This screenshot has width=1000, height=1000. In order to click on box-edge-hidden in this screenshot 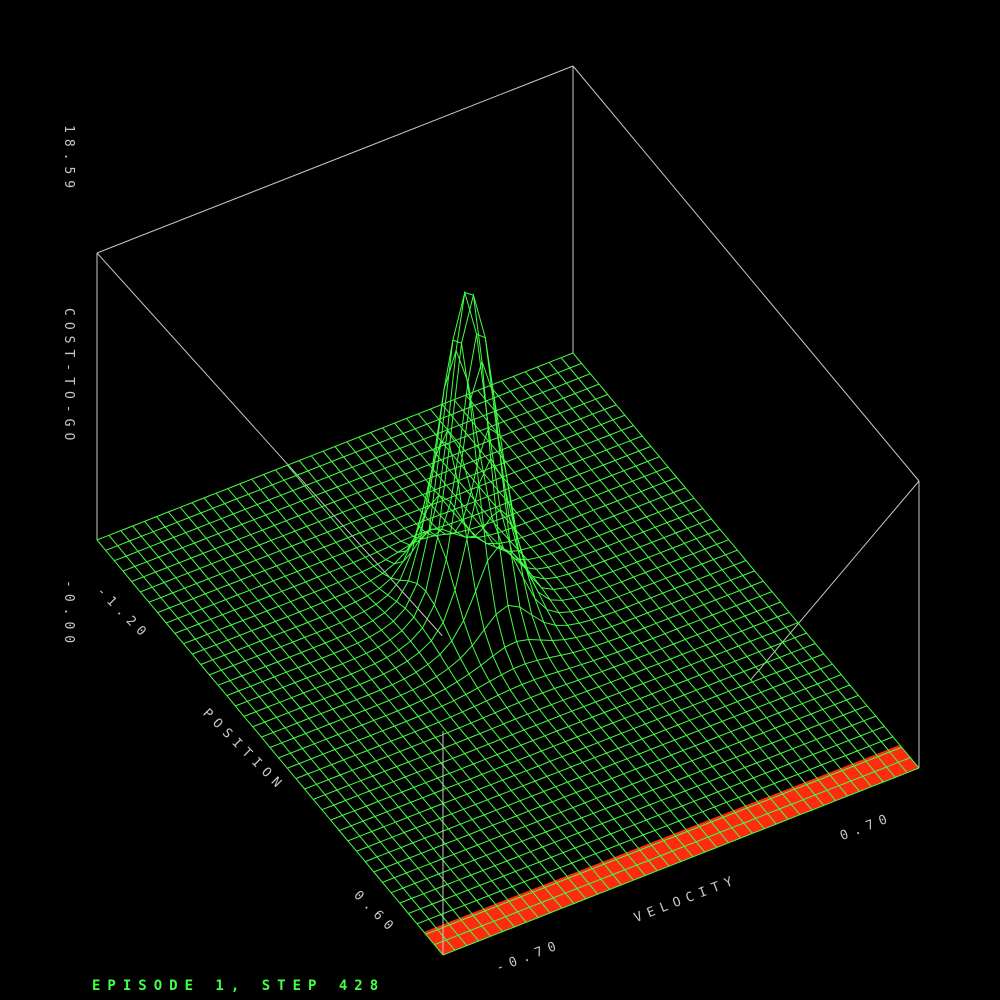, I will do `click(835, 580)`.